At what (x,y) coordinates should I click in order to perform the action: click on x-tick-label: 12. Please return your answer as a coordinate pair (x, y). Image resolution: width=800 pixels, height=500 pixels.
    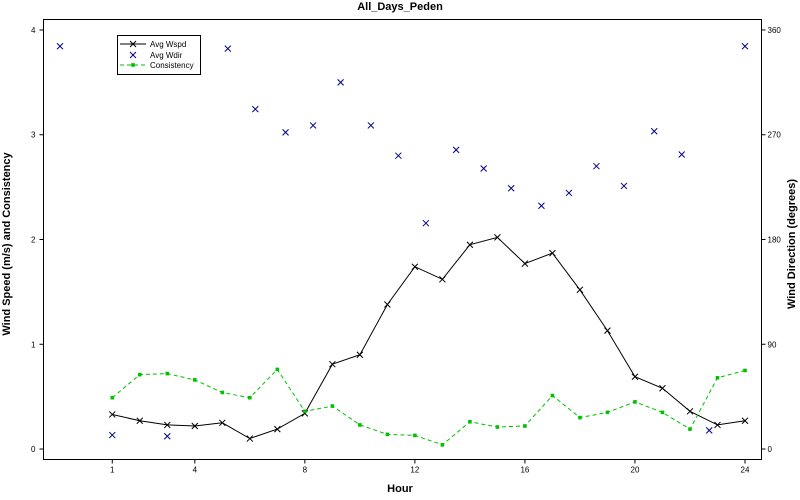
    Looking at the image, I should click on (414, 470).